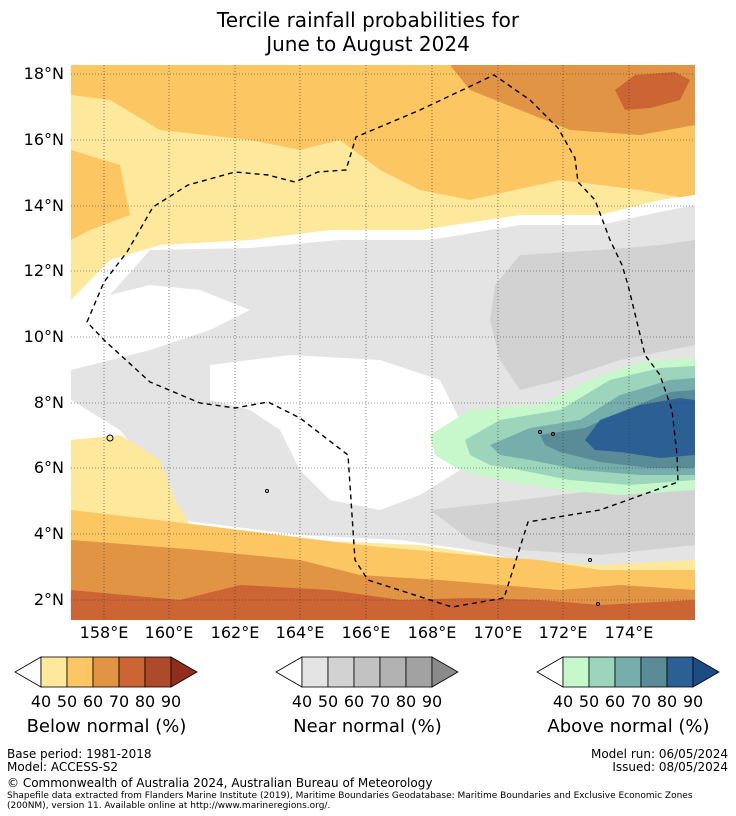  Describe the element at coordinates (300, 632) in the screenshot. I see `lon-label: 164°E` at that location.